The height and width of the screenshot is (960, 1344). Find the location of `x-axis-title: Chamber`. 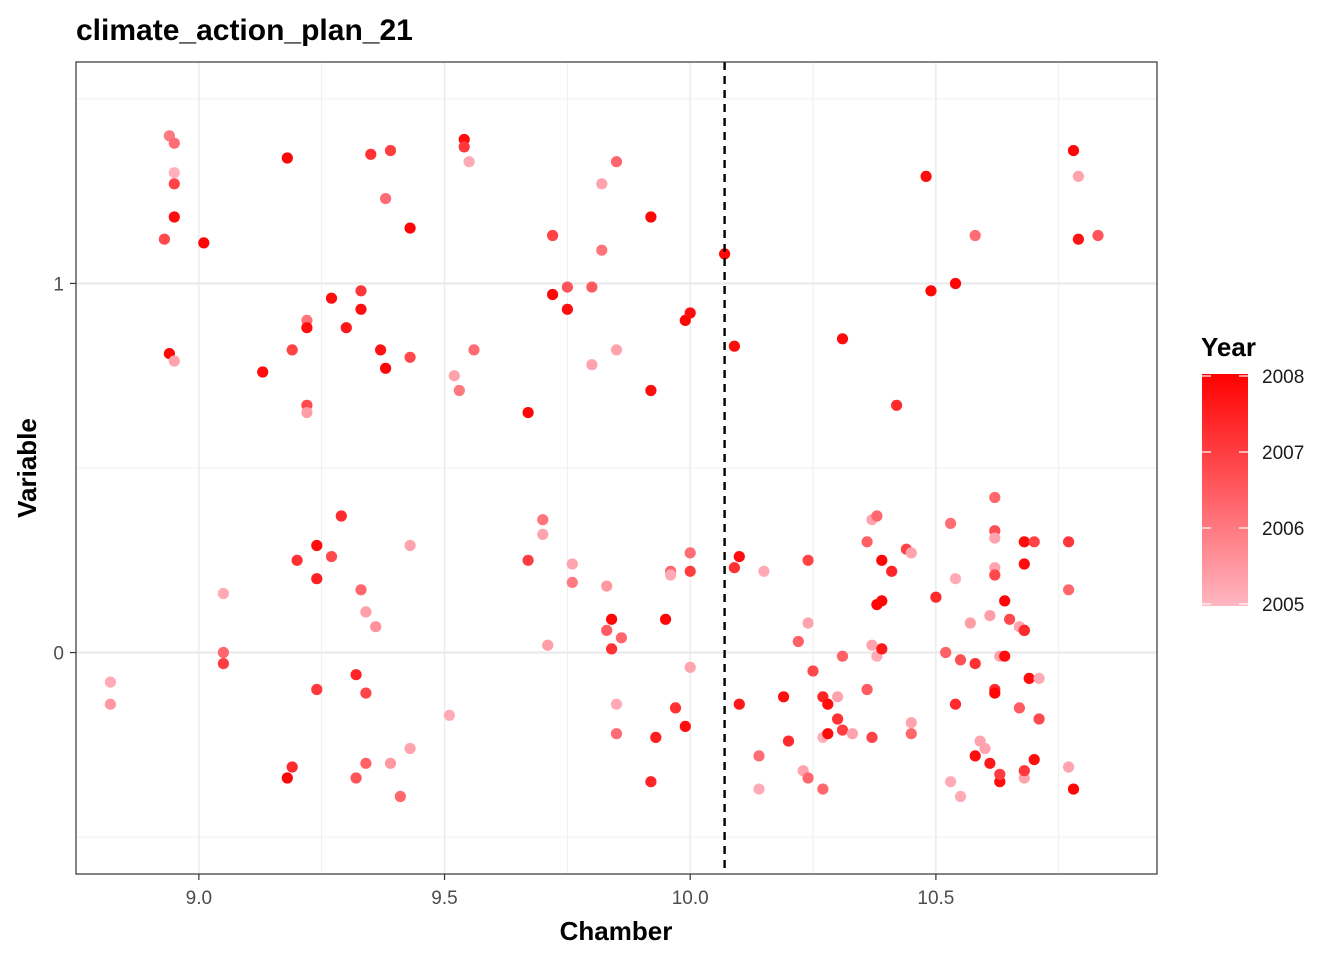

x-axis-title: Chamber is located at coordinates (616, 931).